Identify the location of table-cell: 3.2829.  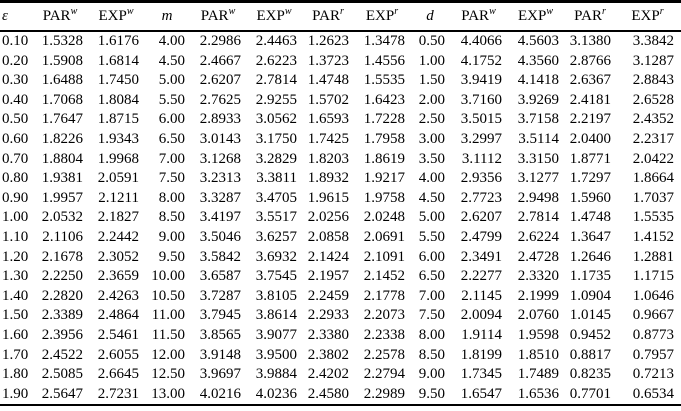
(276, 158).